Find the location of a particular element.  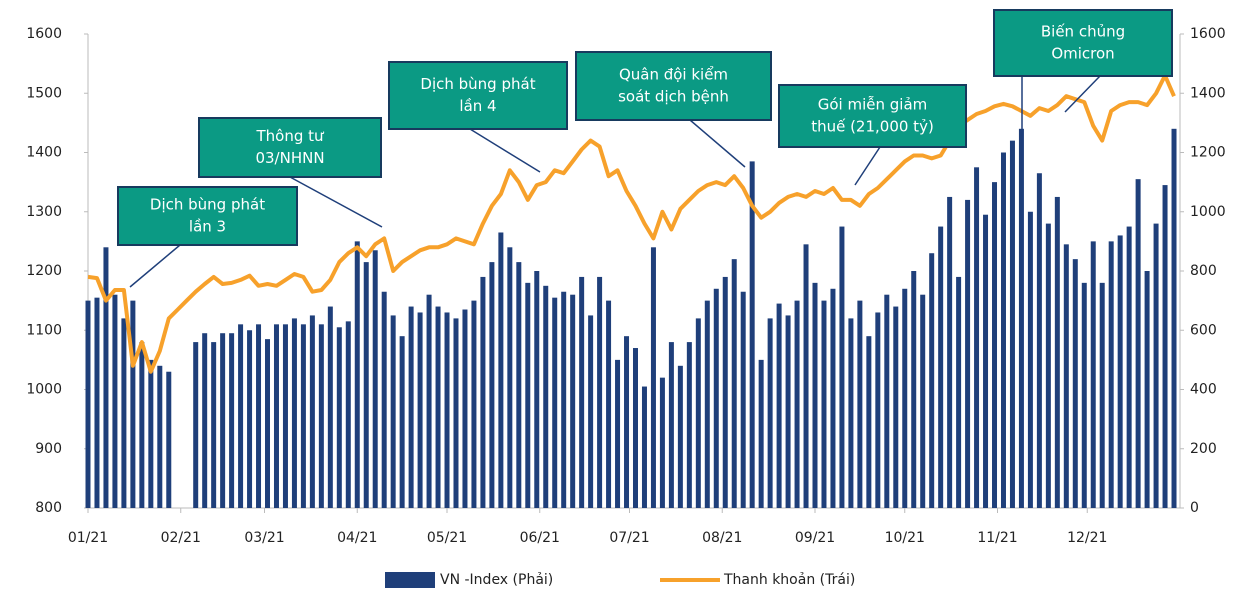

y-tick-label: 800 is located at coordinates (48, 508).